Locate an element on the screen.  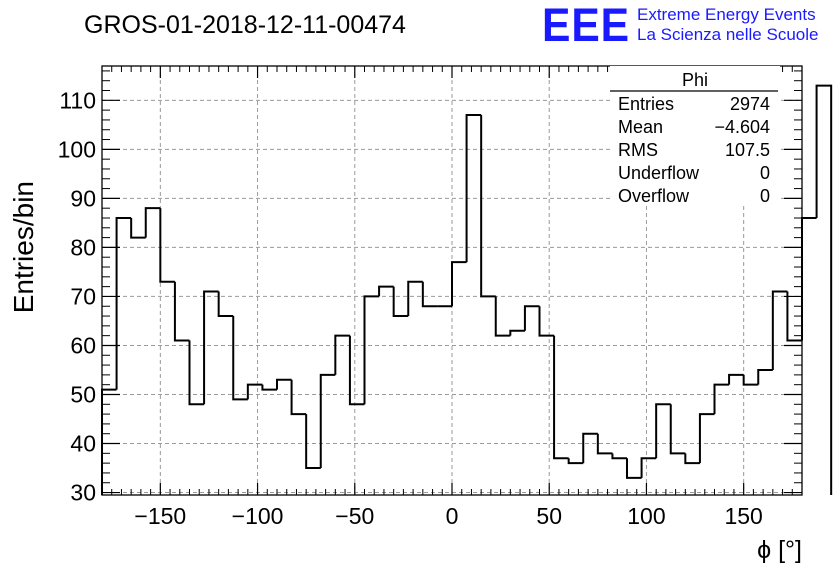
stats-value-rms: 107.5 is located at coordinates (747, 150).